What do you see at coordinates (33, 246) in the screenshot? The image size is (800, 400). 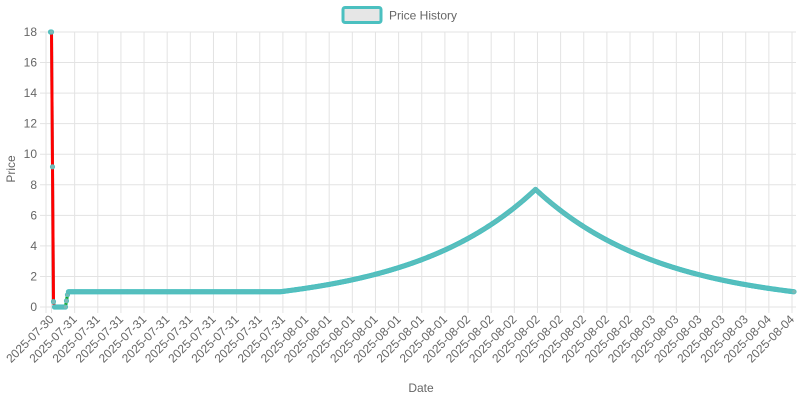 I see `y-tick-label: 4` at bounding box center [33, 246].